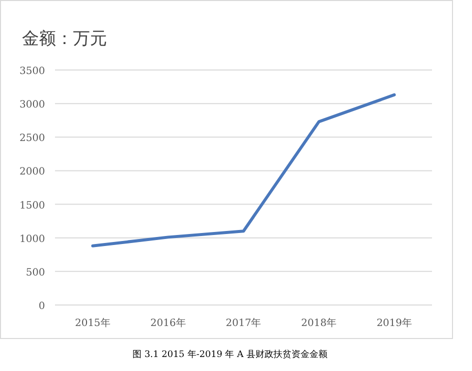 This screenshot has height=371, width=472. I want to click on y-tick-label: 1500, so click(32, 206).